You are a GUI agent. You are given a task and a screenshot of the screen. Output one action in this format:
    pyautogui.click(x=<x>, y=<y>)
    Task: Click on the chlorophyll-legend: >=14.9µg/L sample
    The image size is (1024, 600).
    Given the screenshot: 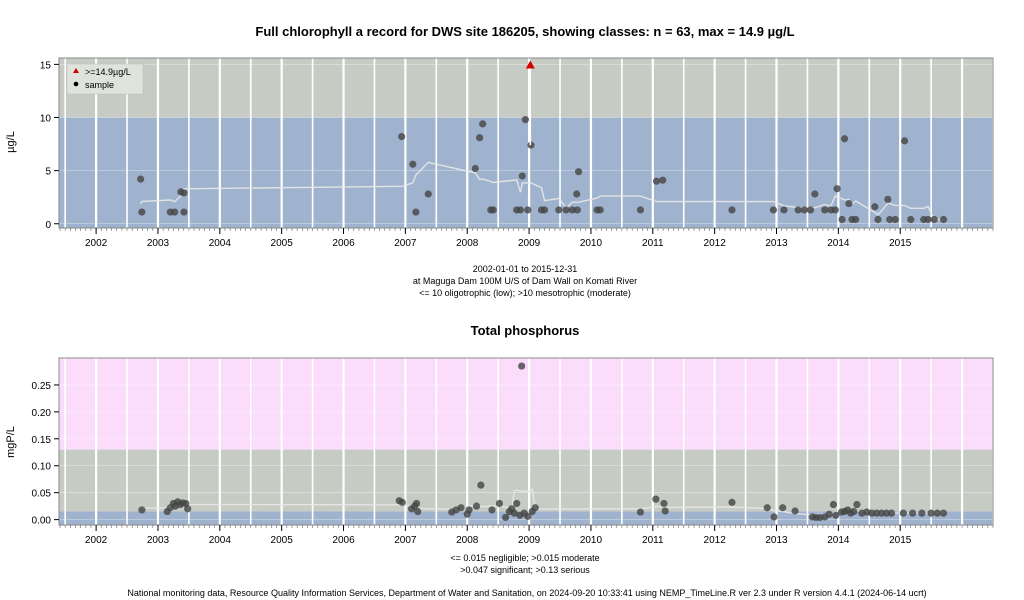 What is the action you would take?
    pyautogui.click(x=105, y=79)
    